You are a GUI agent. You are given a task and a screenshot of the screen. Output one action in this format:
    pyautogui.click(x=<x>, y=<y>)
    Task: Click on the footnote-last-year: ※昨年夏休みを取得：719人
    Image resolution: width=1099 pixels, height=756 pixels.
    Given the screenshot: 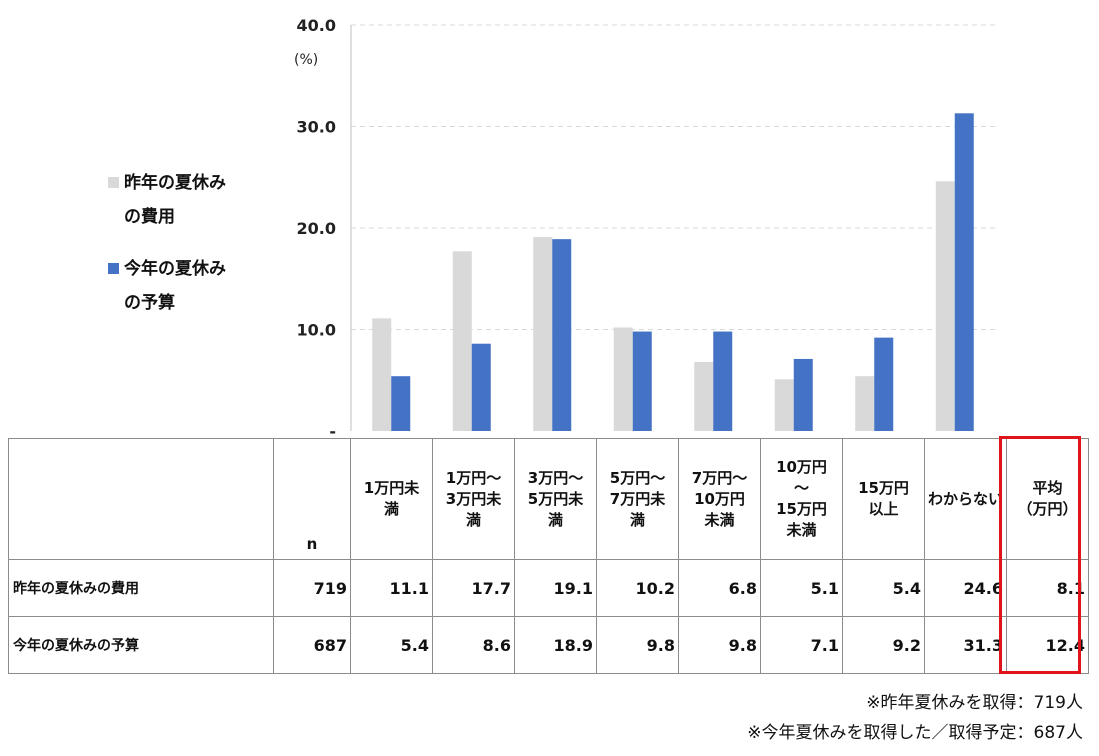 What is the action you would take?
    pyautogui.click(x=974, y=703)
    